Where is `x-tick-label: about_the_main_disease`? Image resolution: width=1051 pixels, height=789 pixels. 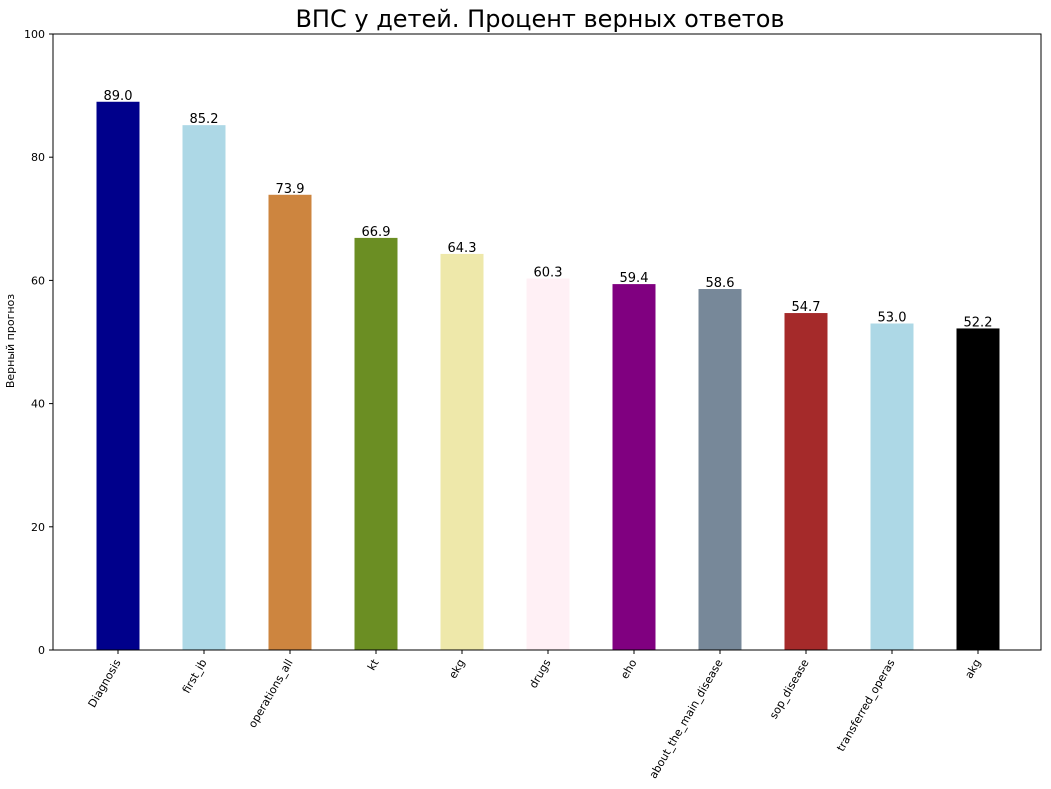 x-tick-label: about_the_main_disease is located at coordinates (686, 719).